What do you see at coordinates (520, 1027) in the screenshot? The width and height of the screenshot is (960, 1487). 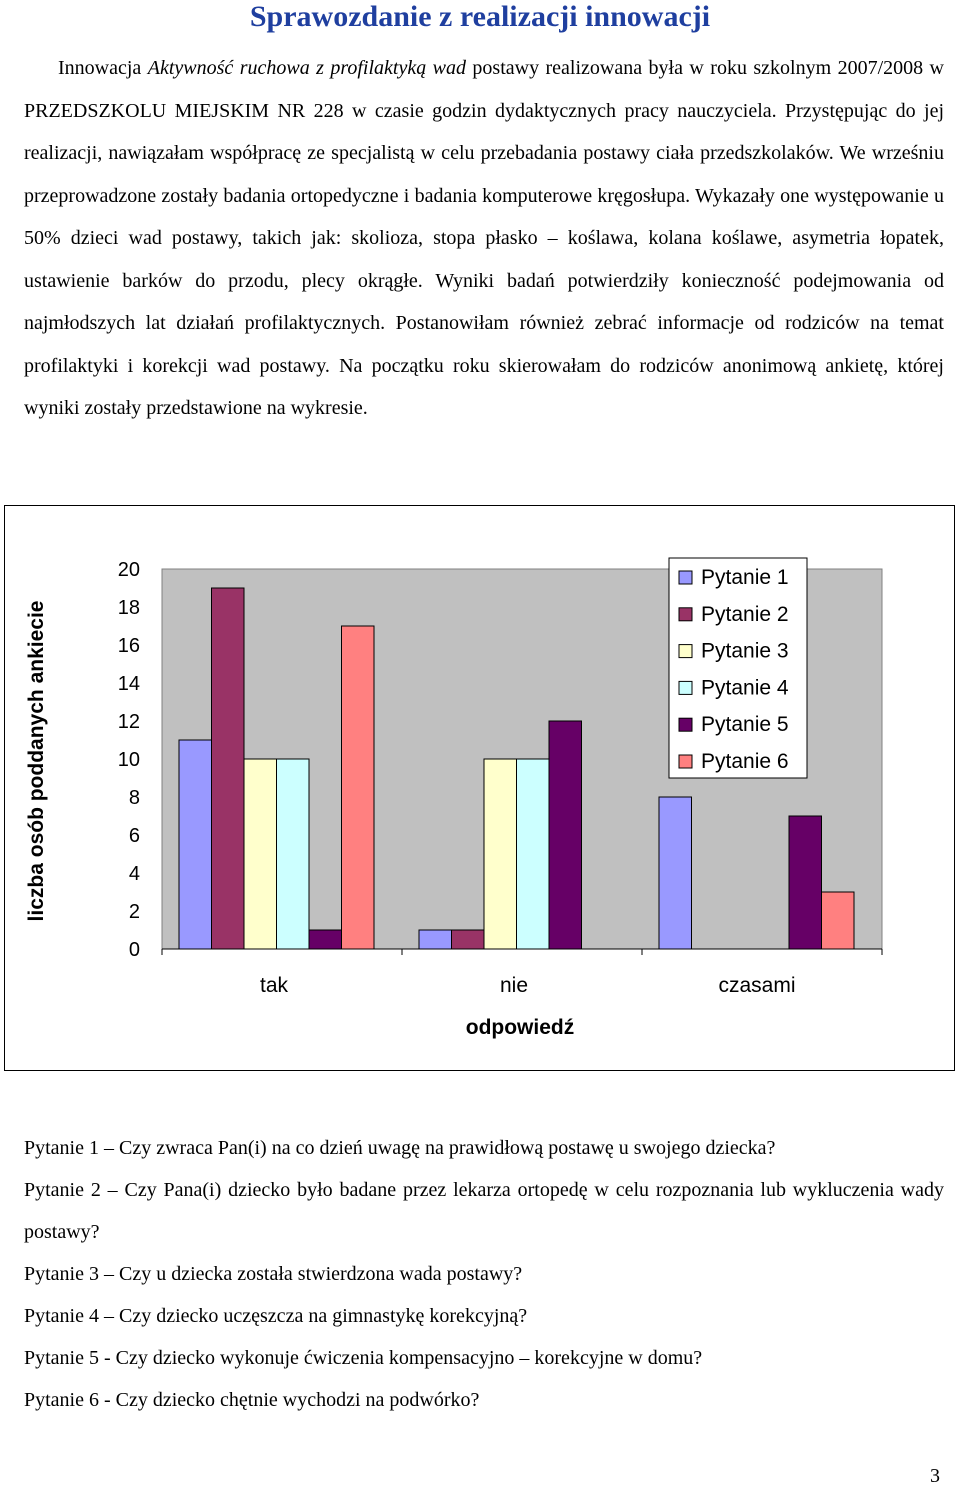 I see `x-axis-title: odpowiedź` at bounding box center [520, 1027].